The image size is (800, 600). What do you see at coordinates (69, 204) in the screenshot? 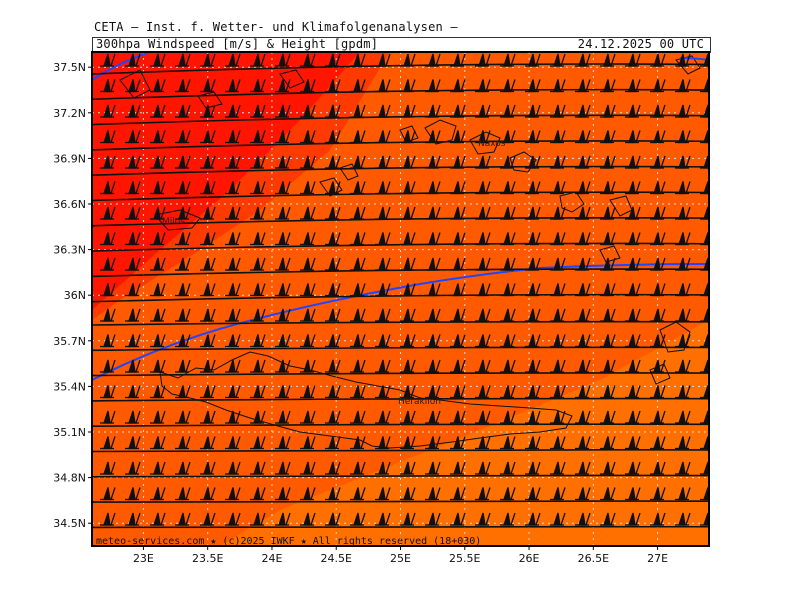
I see `lat-tick-label: 36.6N` at bounding box center [69, 204].